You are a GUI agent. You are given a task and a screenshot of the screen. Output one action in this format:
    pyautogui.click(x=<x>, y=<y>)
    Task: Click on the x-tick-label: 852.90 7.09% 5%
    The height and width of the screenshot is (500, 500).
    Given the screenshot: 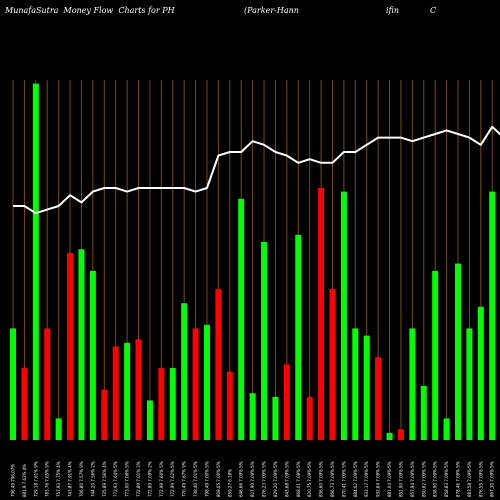 What is the action you would take?
    pyautogui.click(x=400, y=479)
    